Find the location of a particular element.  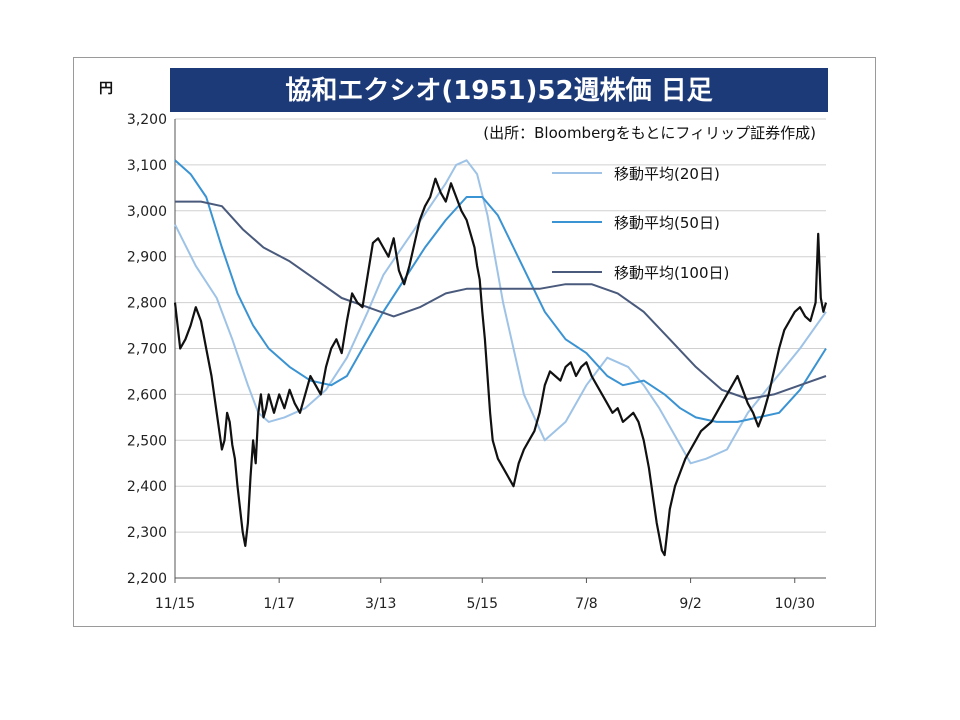

y-tick-label: 3,100 is located at coordinates (147, 166).